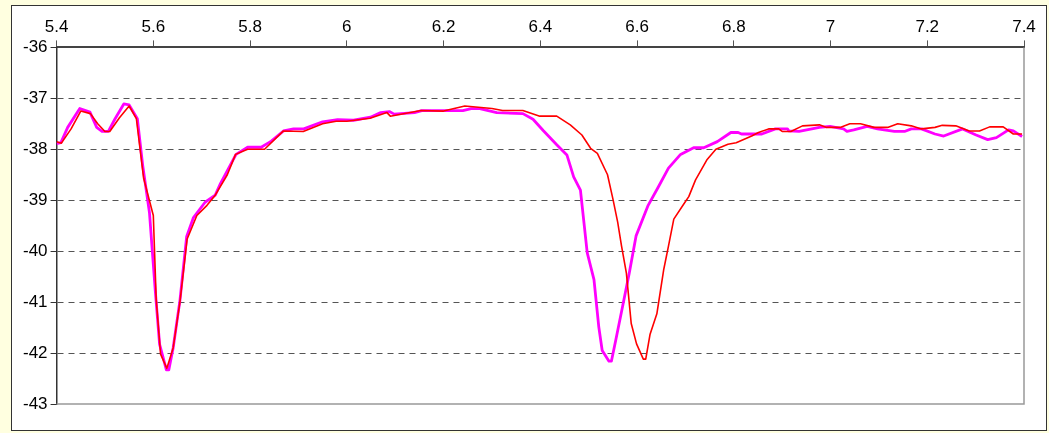  What do you see at coordinates (35, 403) in the screenshot?
I see `y-tick-label: -43` at bounding box center [35, 403].